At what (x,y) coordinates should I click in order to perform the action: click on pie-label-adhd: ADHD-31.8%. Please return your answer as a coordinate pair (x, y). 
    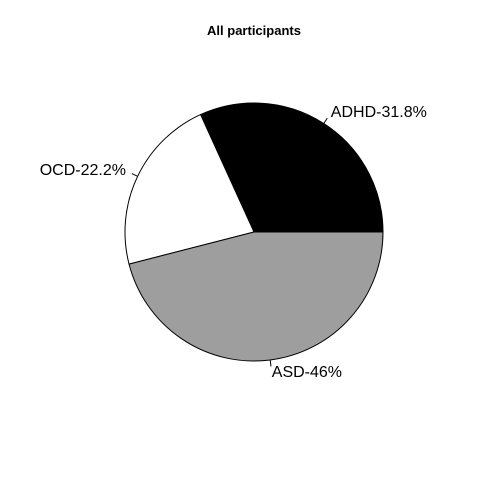
    Looking at the image, I should click on (379, 112).